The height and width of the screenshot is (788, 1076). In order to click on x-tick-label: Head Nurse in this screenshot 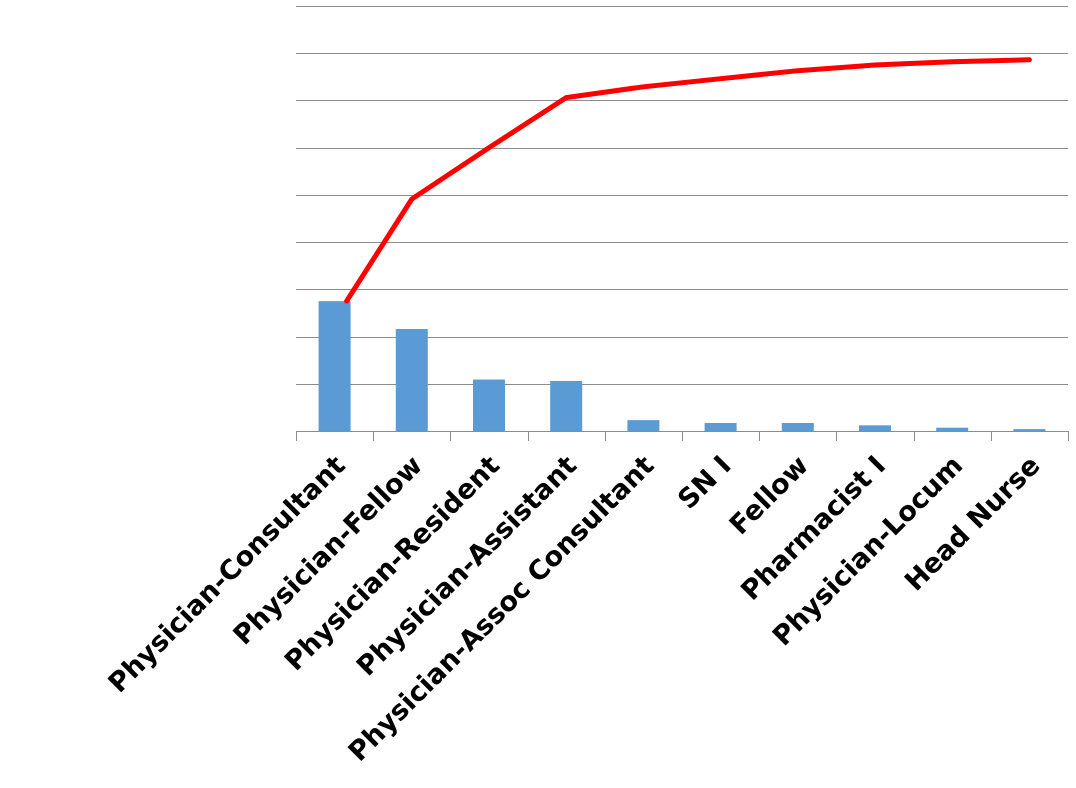, I will do `click(972, 523)`.